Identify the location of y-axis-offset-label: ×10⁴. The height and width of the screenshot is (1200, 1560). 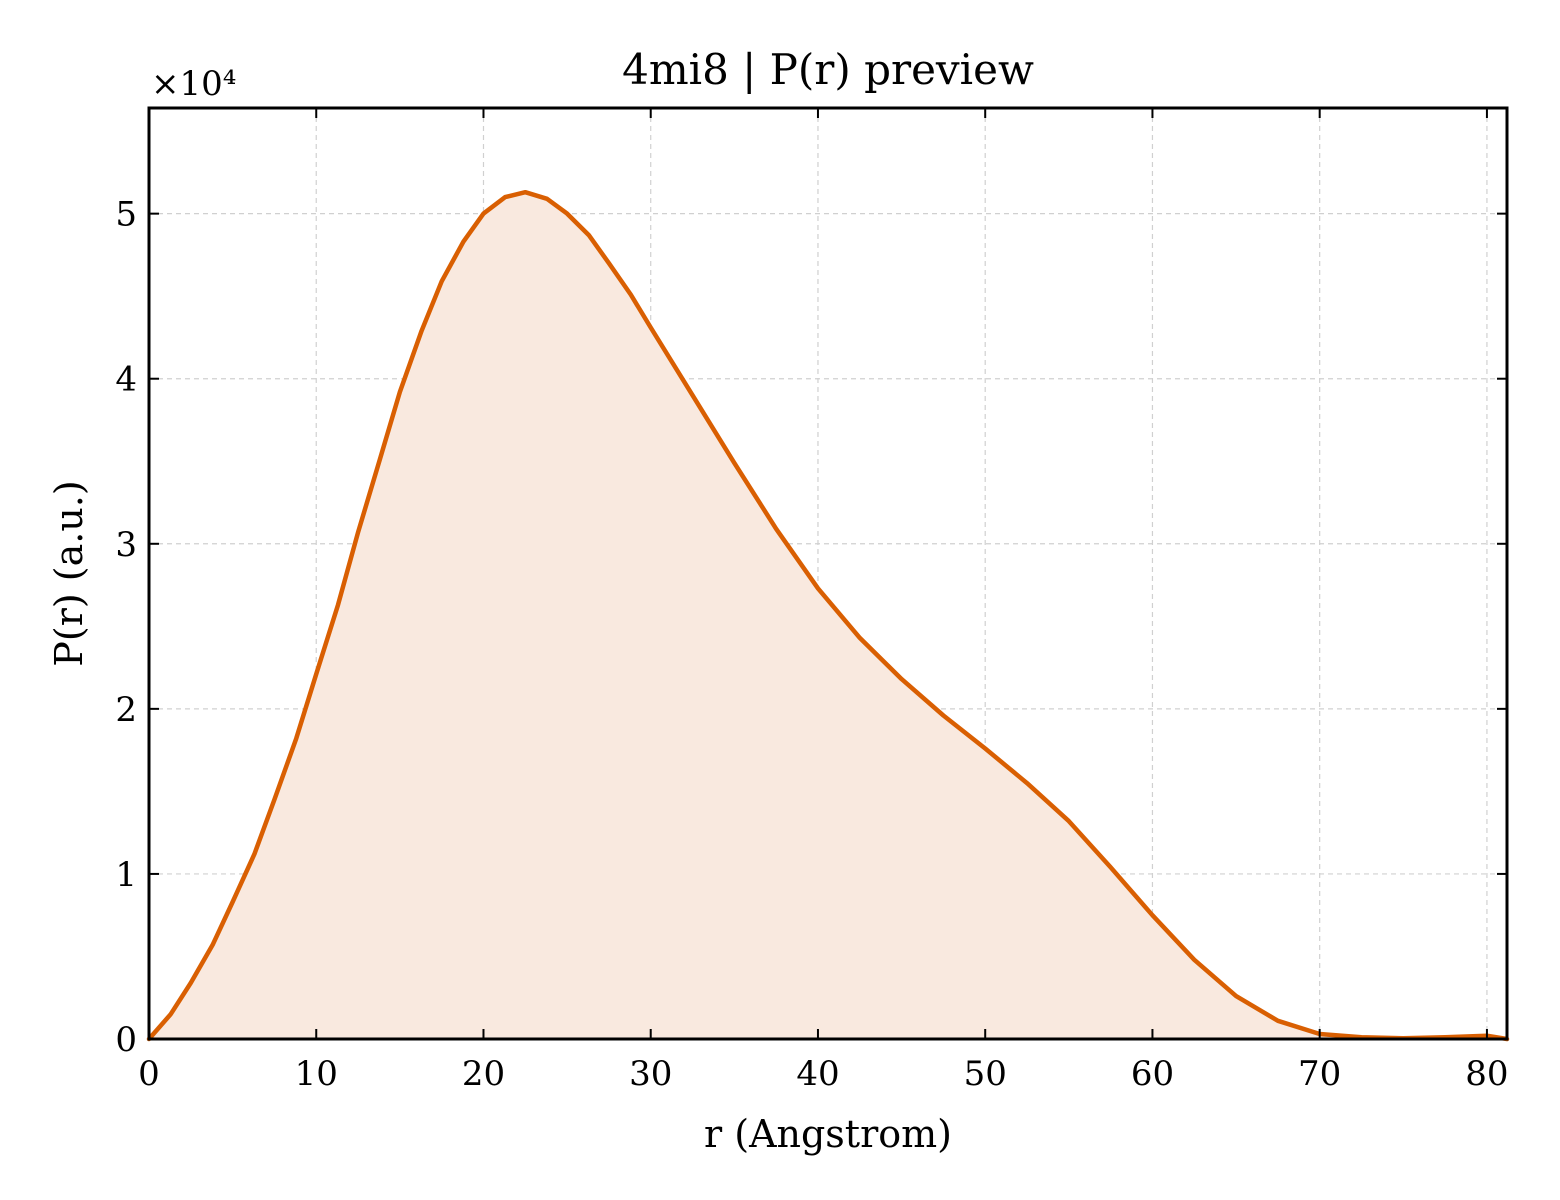
(193, 84).